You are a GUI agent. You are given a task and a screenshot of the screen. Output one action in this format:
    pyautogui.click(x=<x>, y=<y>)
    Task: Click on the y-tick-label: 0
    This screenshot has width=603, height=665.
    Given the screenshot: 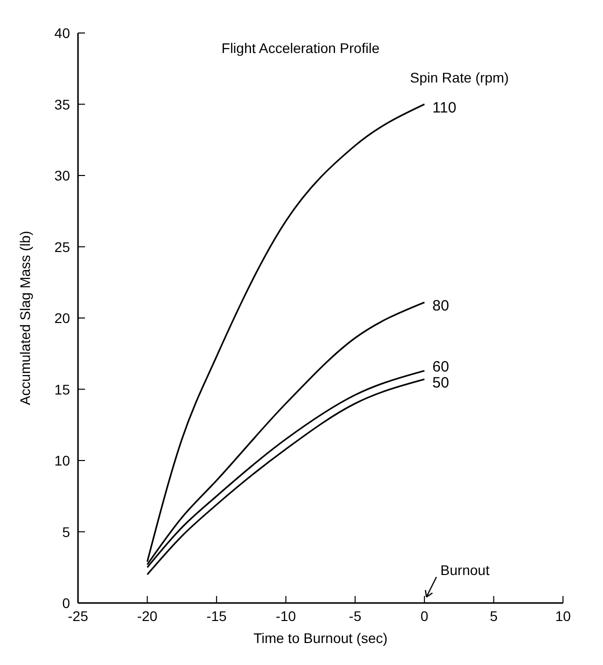 What is the action you would take?
    pyautogui.click(x=66, y=603)
    